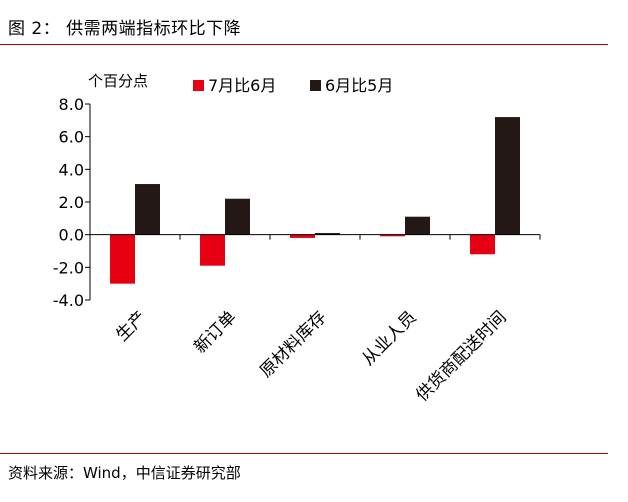 This screenshot has height=502, width=628. Describe the element at coordinates (68, 267) in the screenshot. I see `y-tick-label: -2.0` at that location.